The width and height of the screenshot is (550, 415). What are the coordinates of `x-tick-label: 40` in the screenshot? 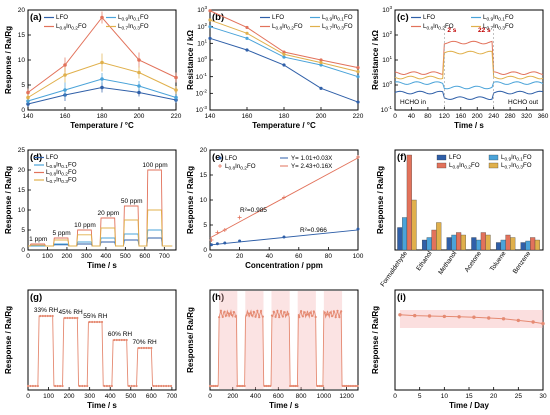 It's located at (270, 256).